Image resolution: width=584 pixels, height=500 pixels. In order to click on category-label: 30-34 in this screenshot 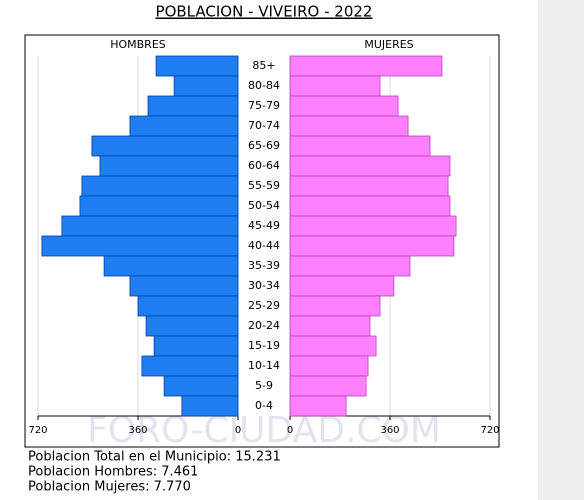, I will do `click(264, 285)`.